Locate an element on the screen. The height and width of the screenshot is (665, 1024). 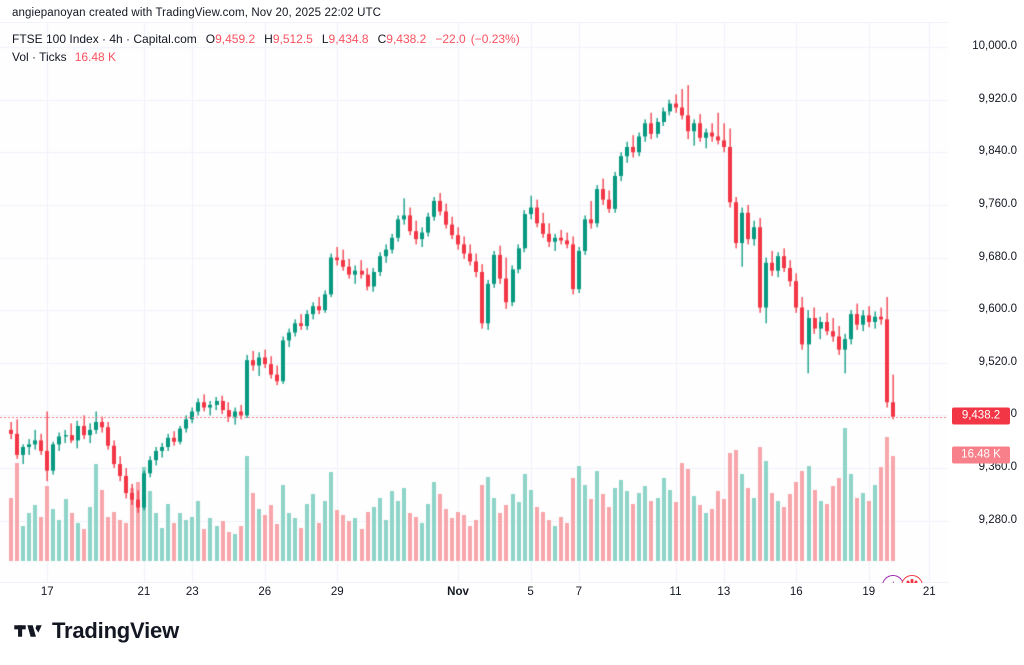
price-axis-tick: 9,680.0 is located at coordinates (997, 256).